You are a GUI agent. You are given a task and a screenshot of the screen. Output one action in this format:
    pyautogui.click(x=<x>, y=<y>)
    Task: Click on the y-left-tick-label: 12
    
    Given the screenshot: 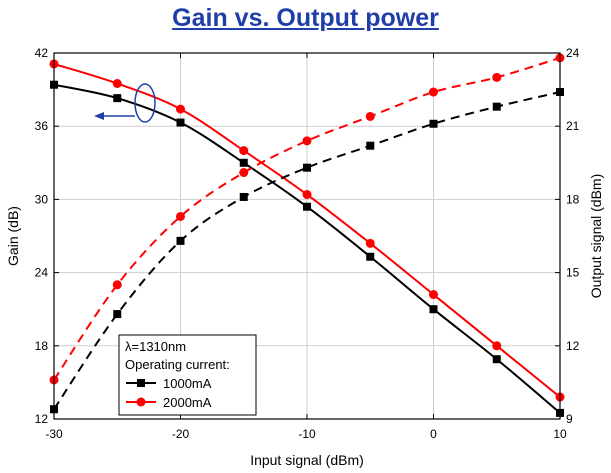 What is the action you would take?
    pyautogui.click(x=42, y=419)
    